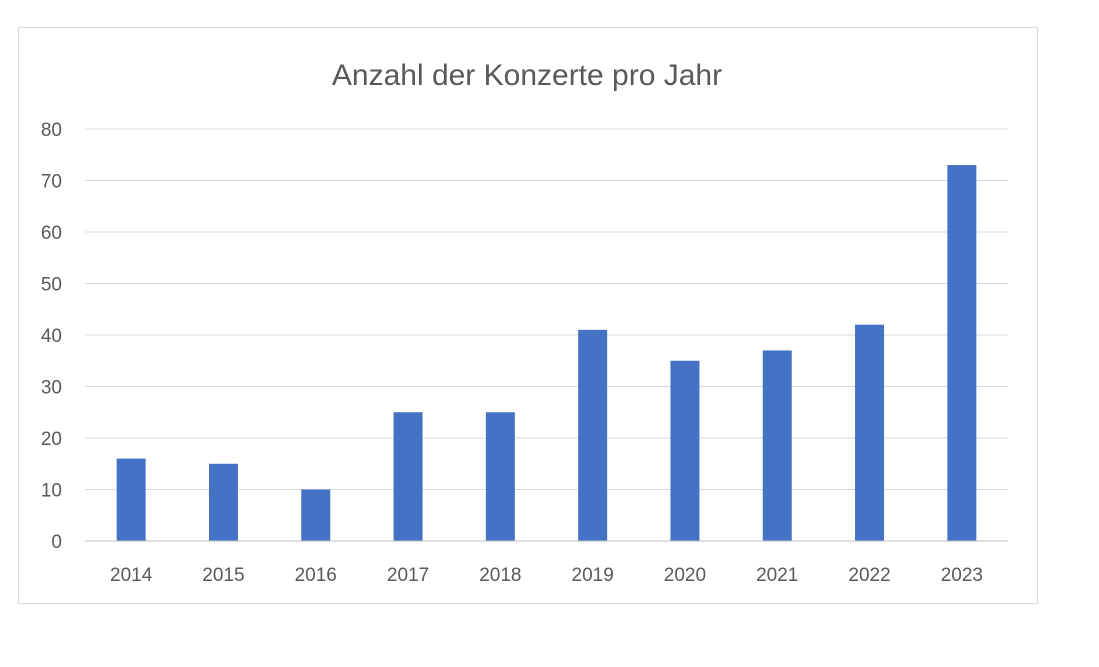 This screenshot has height=667, width=1099. I want to click on y-tick-label: 60, so click(51, 233).